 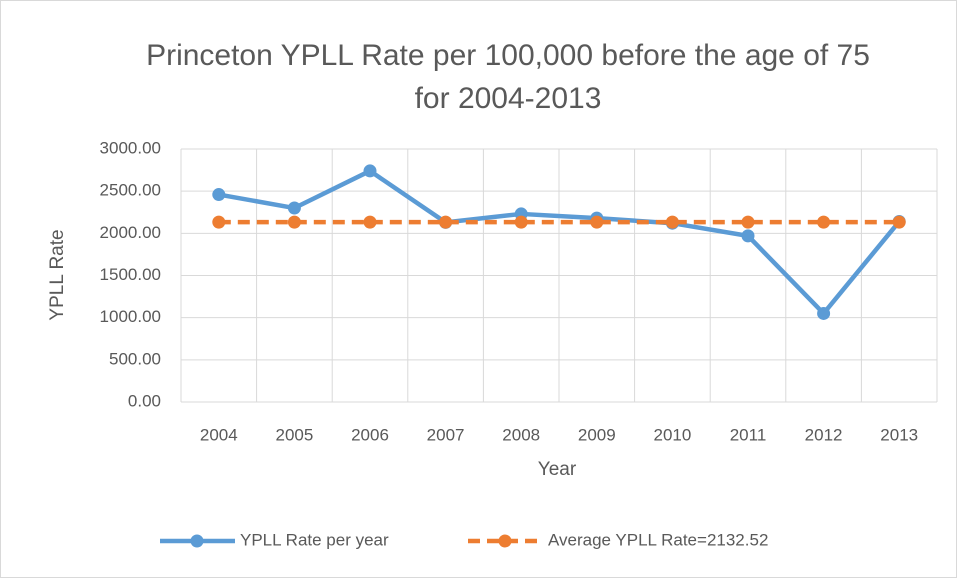 What do you see at coordinates (144, 400) in the screenshot?
I see `y-tick-label: 0.00` at bounding box center [144, 400].